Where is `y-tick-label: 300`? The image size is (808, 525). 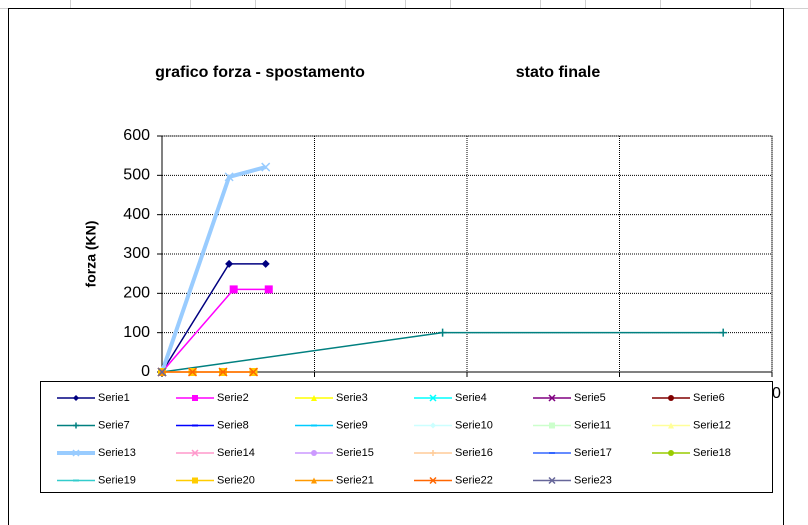
y-tick-label: 300 is located at coordinates (136, 253).